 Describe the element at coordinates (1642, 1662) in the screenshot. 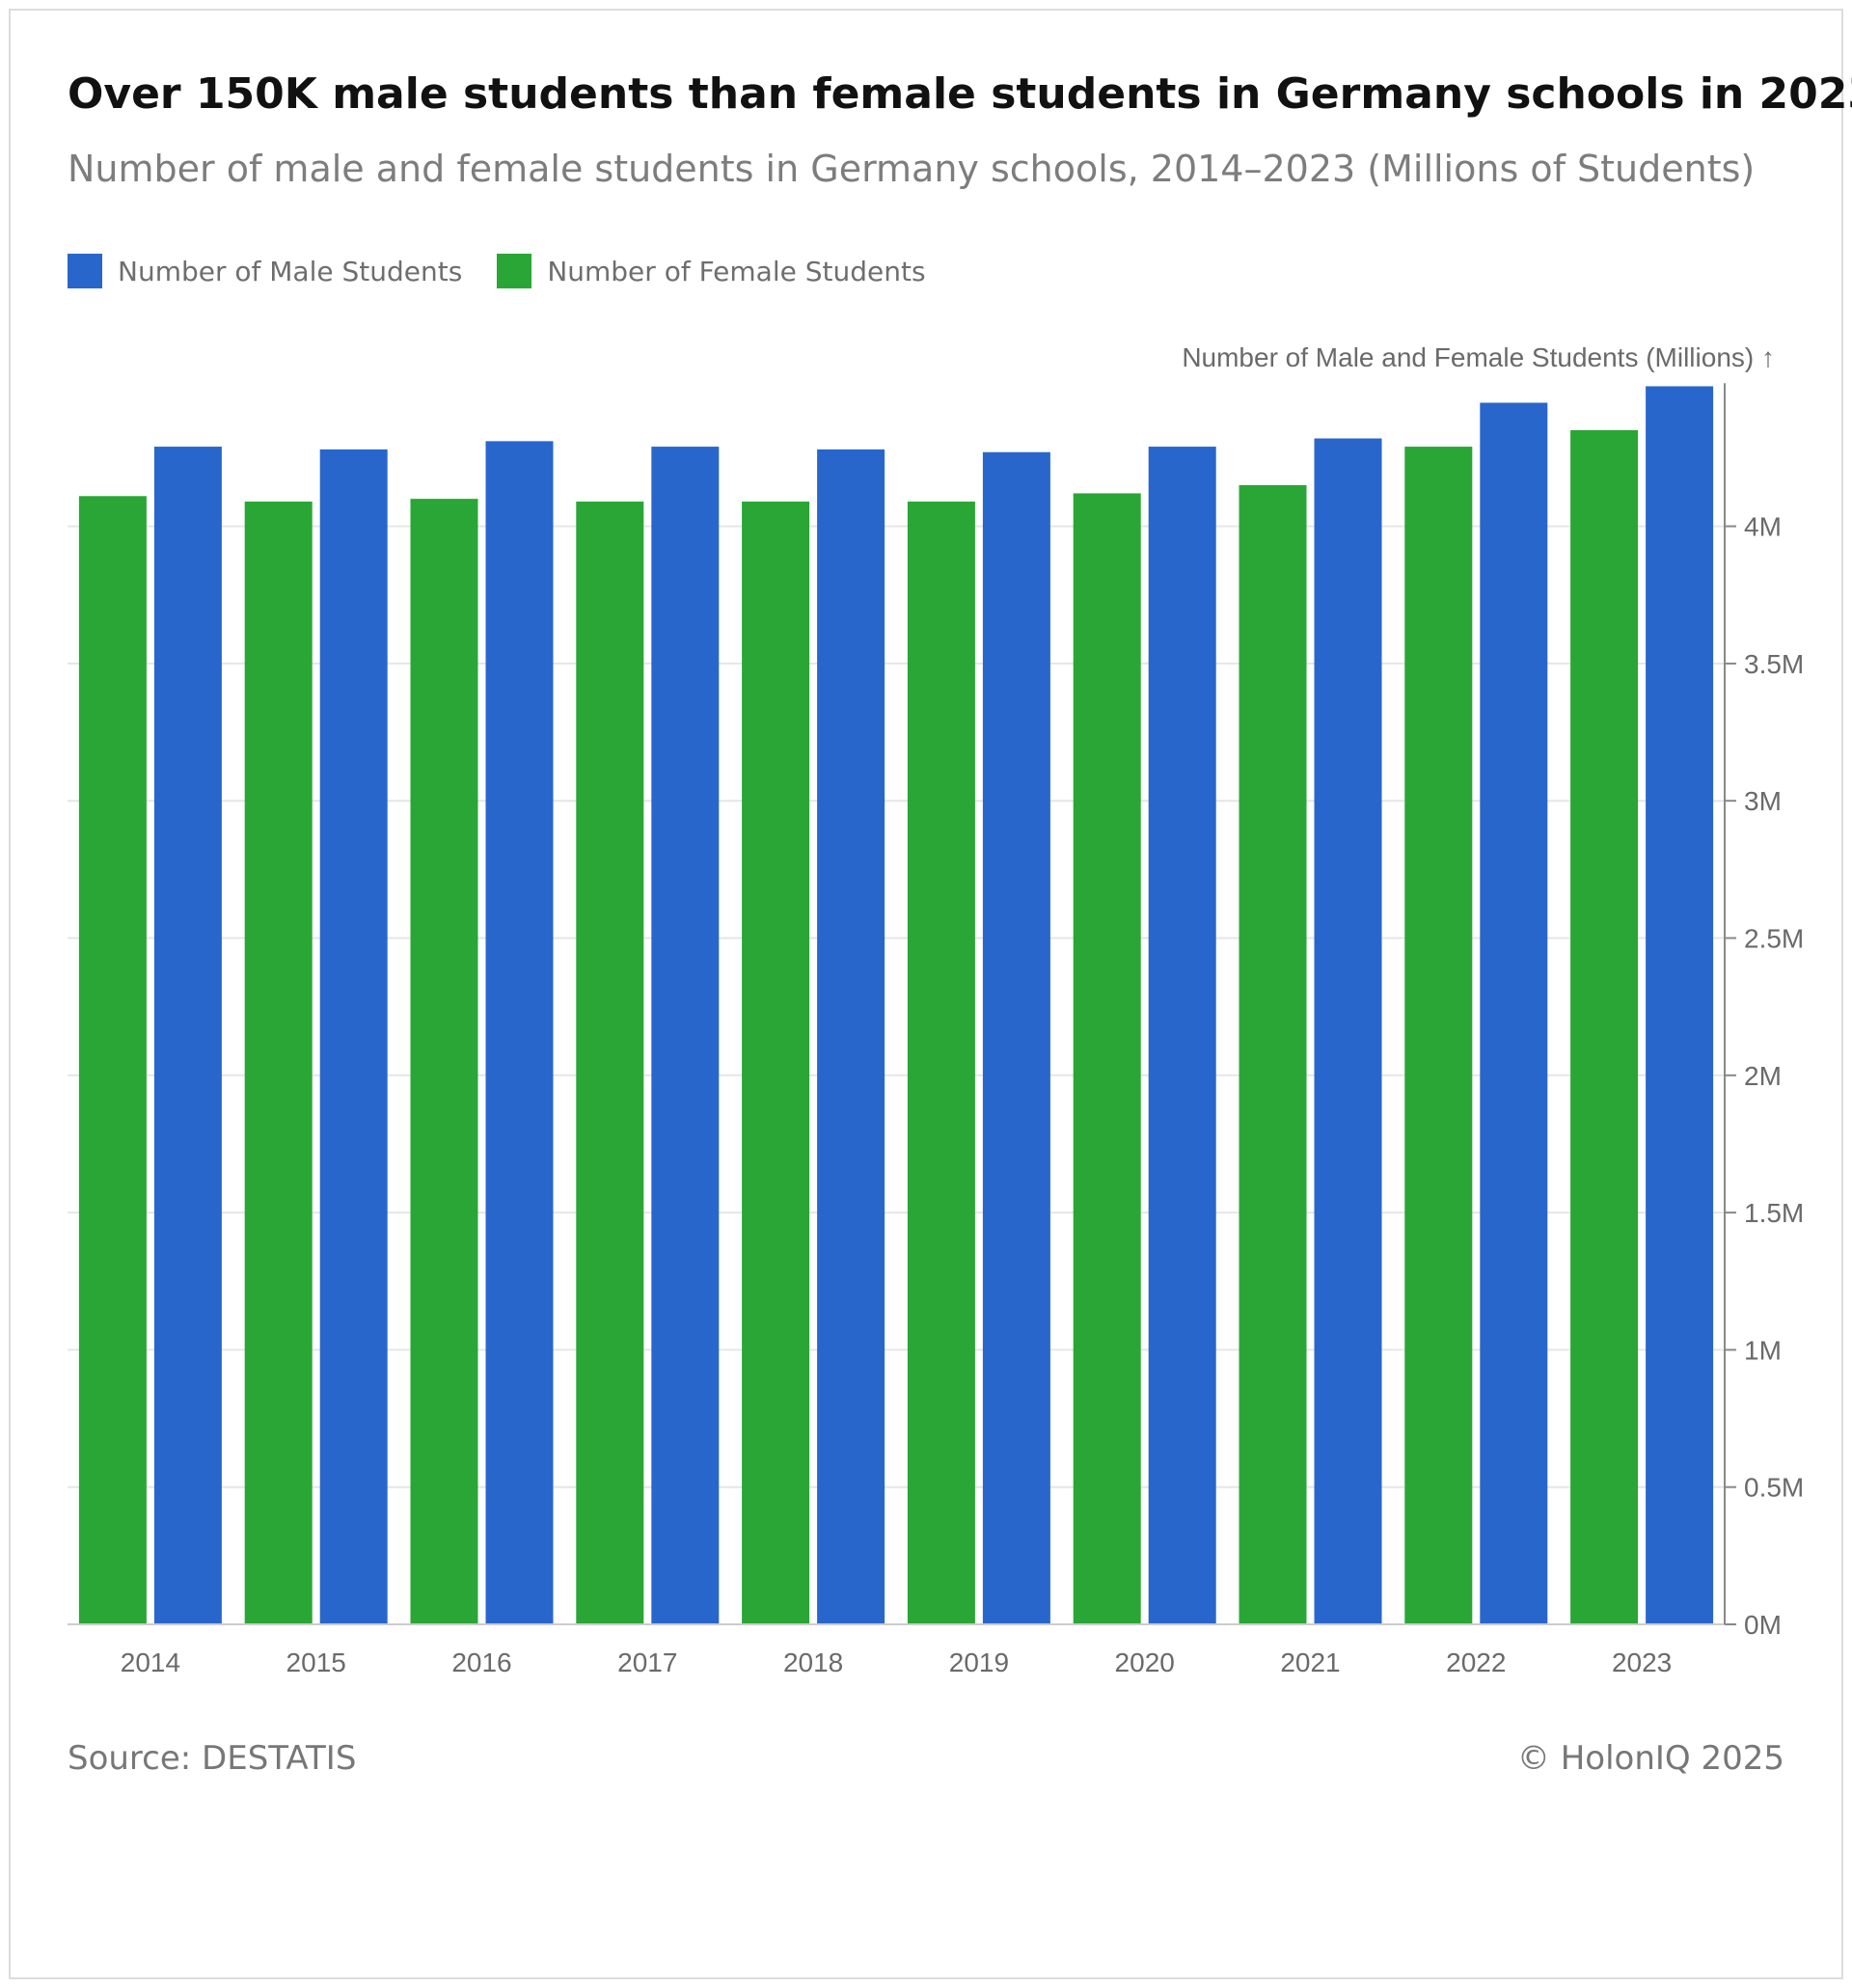

I see `x-tick-label: 2023` at that location.